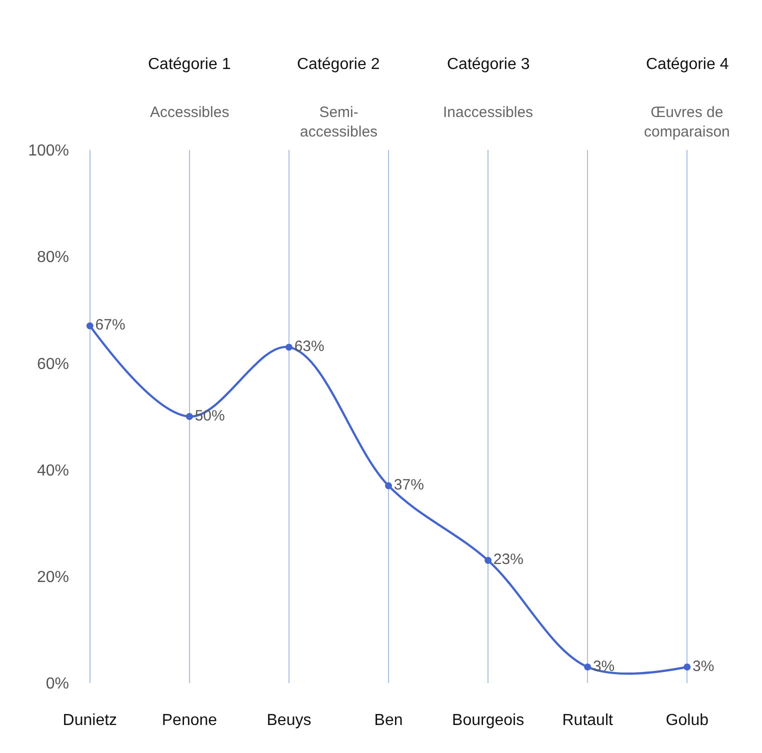 This screenshot has height=753, width=762. Describe the element at coordinates (687, 720) in the screenshot. I see `x-tick-label: Golub` at that location.